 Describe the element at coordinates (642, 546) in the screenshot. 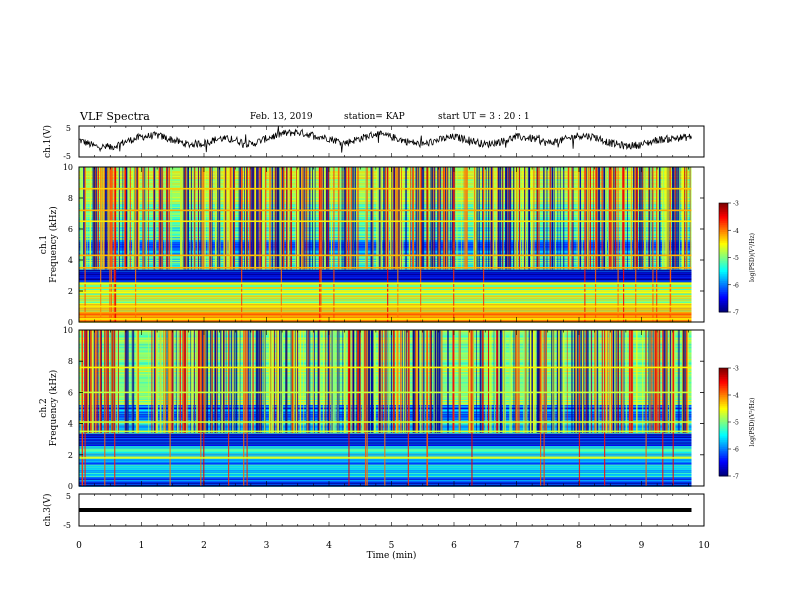

I see `x-tick-label: 9` at that location.